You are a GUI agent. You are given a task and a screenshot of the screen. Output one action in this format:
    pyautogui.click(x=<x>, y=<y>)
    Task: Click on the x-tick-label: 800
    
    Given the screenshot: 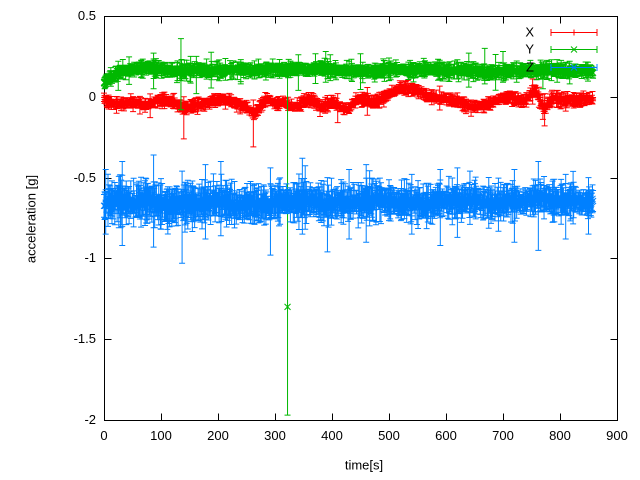 What is the action you would take?
    pyautogui.click(x=560, y=435)
    